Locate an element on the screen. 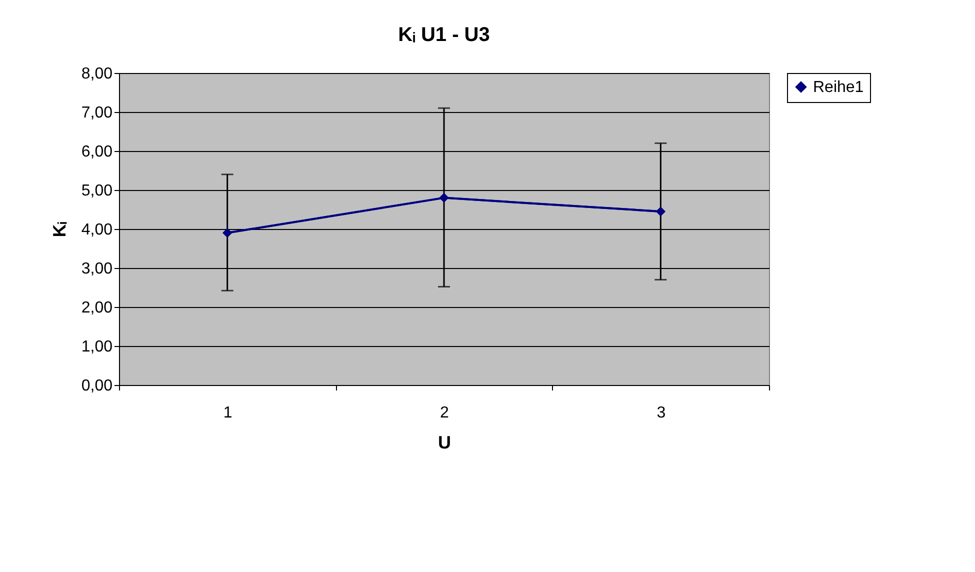 The image size is (975, 572). y-tick-label: 0,00 is located at coordinates (97, 386).